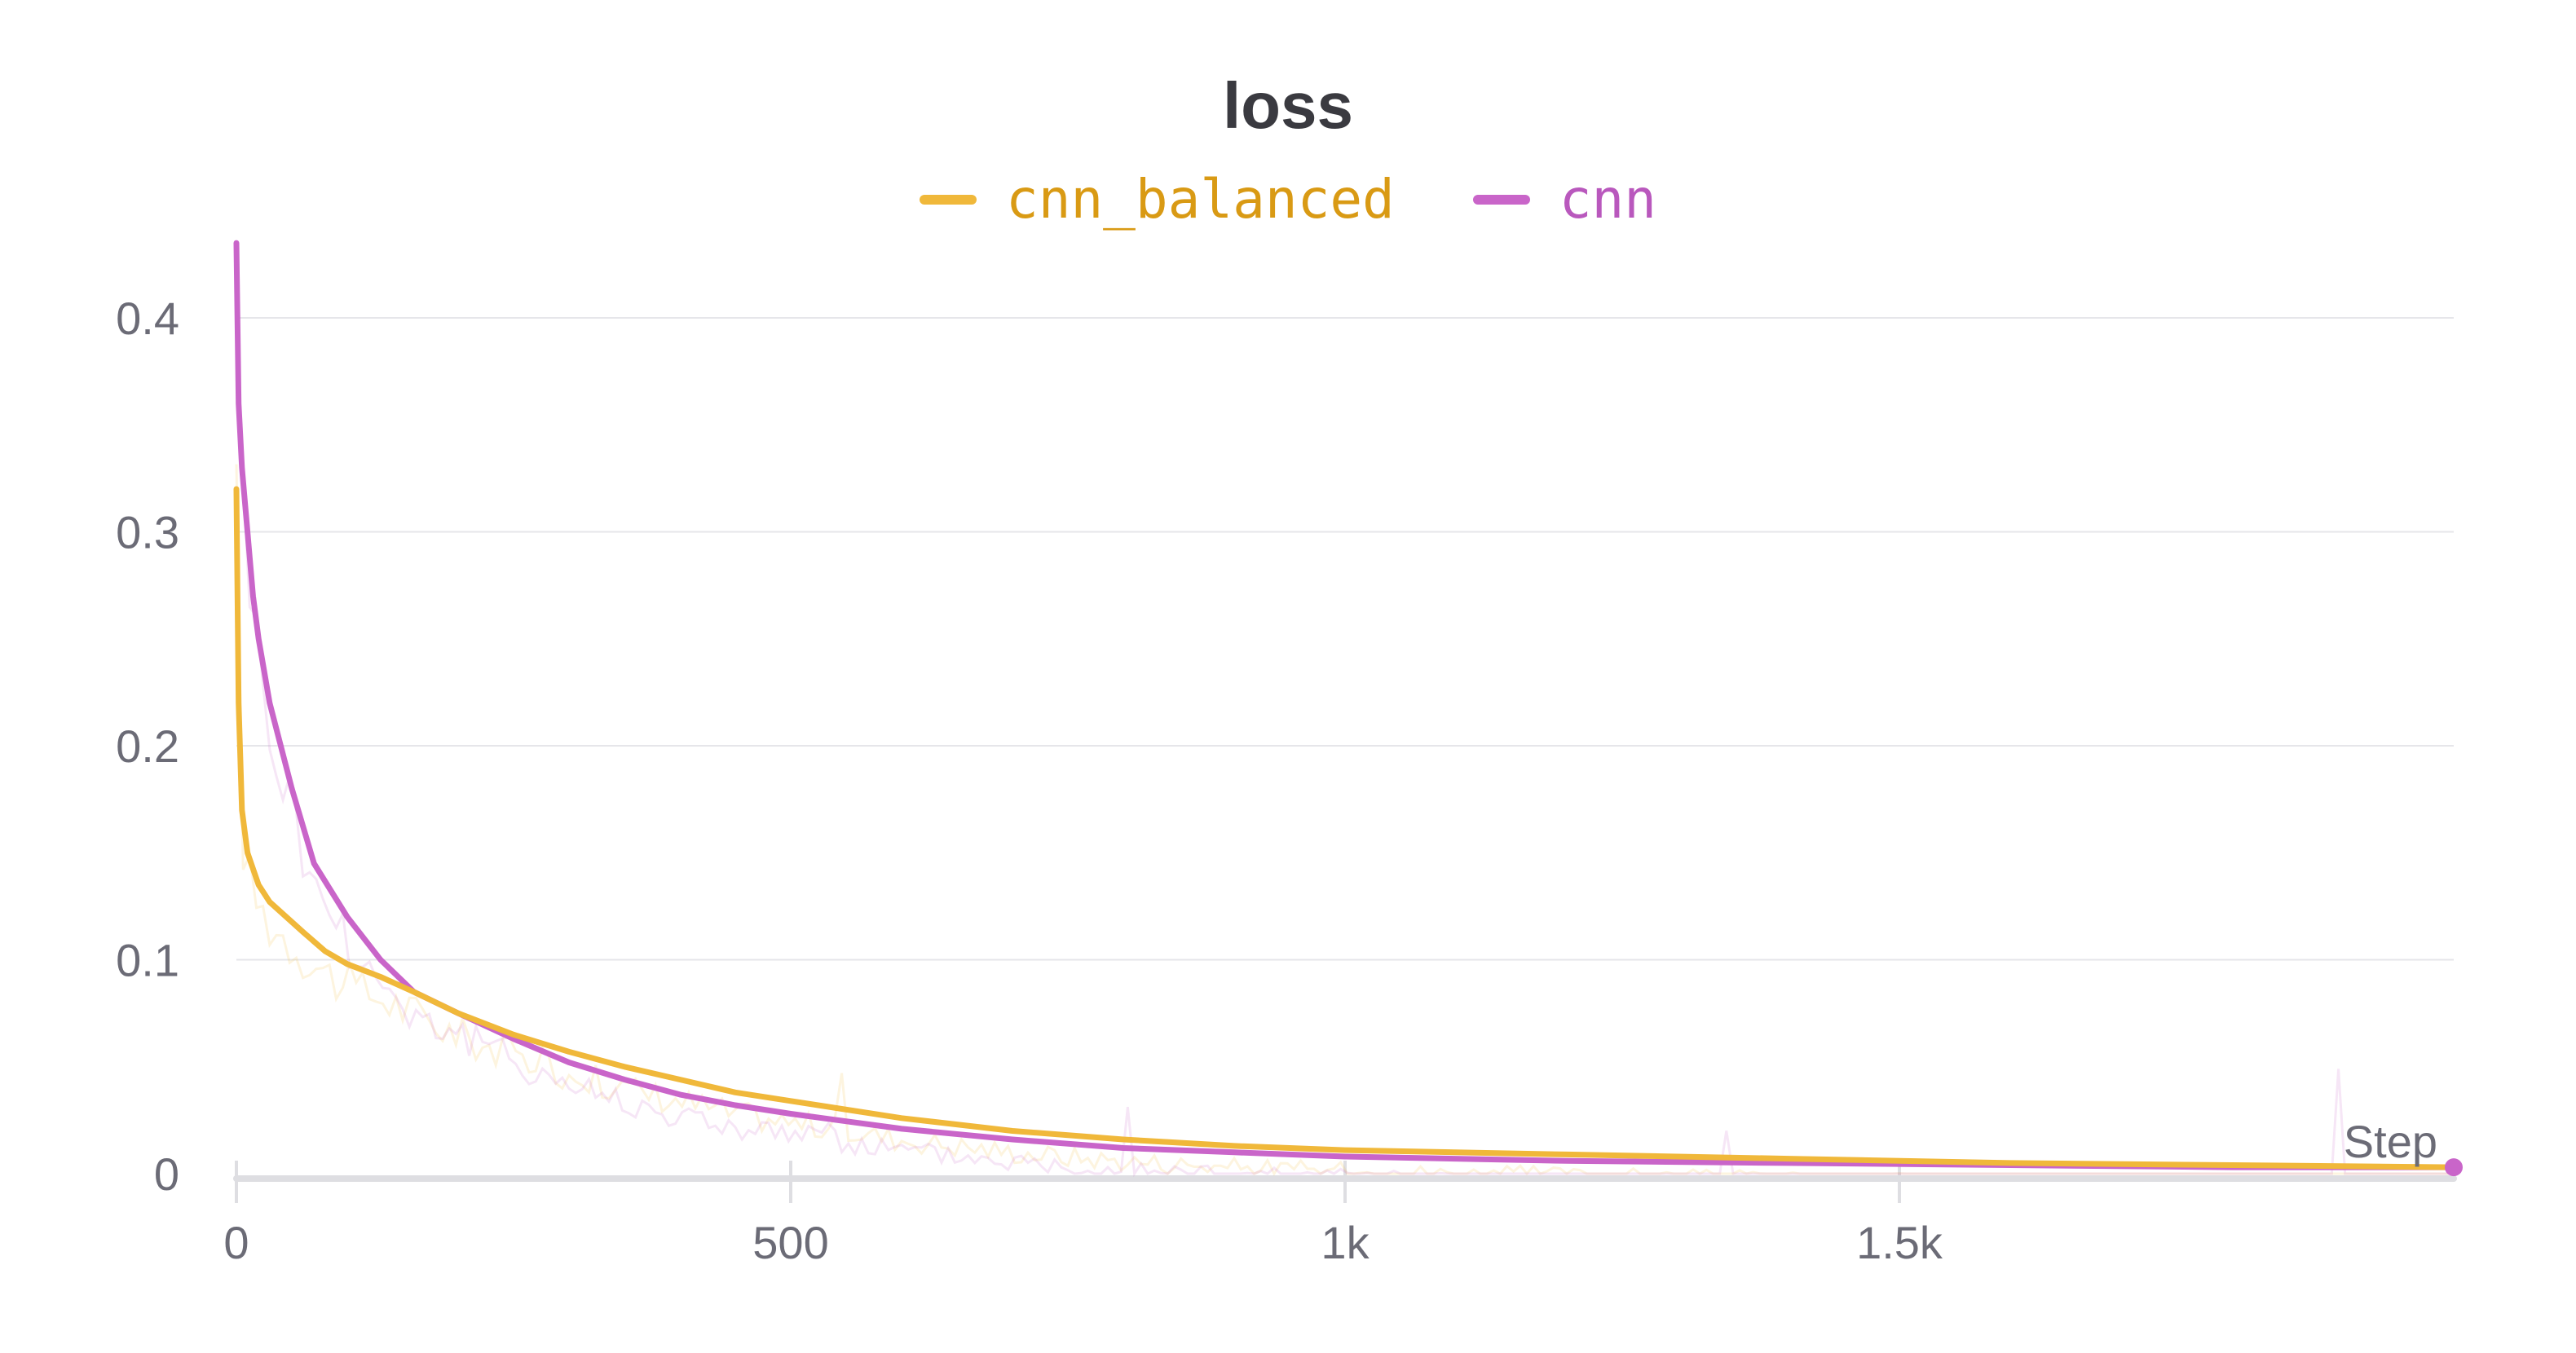 The image size is (2576, 1353). I want to click on x-tick-label: 1.5k, so click(1899, 1242).